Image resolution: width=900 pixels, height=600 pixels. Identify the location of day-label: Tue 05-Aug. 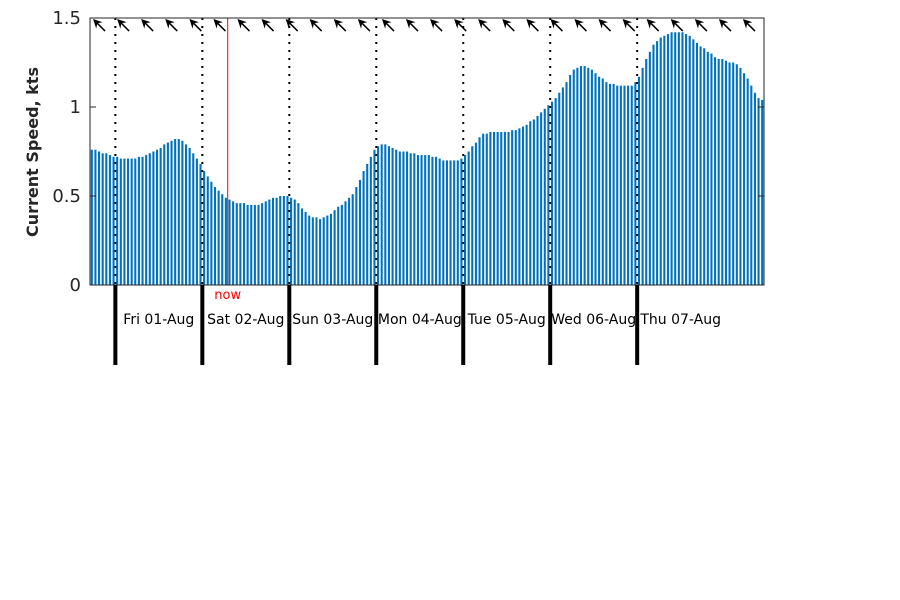
(506, 320).